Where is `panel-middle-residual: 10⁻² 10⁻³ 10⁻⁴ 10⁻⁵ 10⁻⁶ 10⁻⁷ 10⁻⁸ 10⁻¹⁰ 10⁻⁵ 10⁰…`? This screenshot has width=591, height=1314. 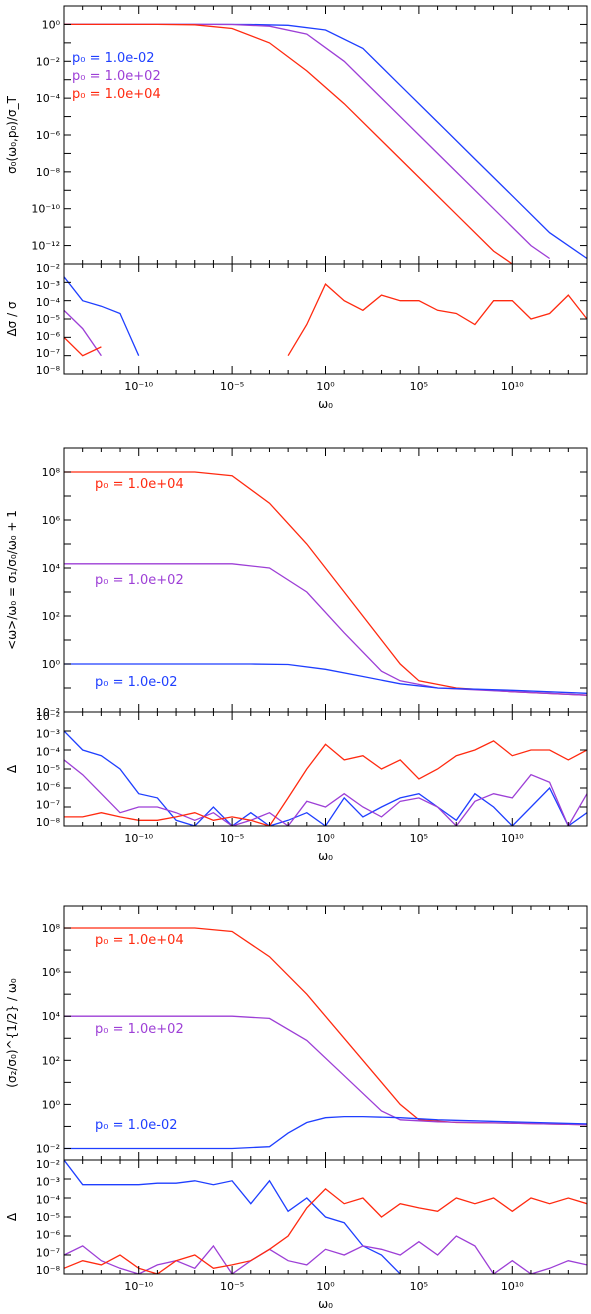
panel-middle-residual: 10⁻² 10⁻³ 10⁻⁴ 10⁻⁵ 10⁻⁶ 10⁻⁷ 10⁻⁸ 10⁻¹⁰ 10⁻⁵ 10⁰… is located at coordinates (296, 786).